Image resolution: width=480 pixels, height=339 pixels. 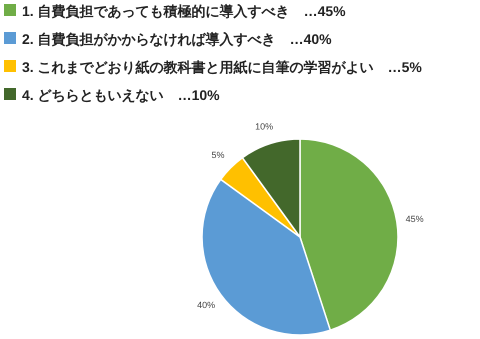 I want to click on data-label: 40%, so click(x=206, y=305).